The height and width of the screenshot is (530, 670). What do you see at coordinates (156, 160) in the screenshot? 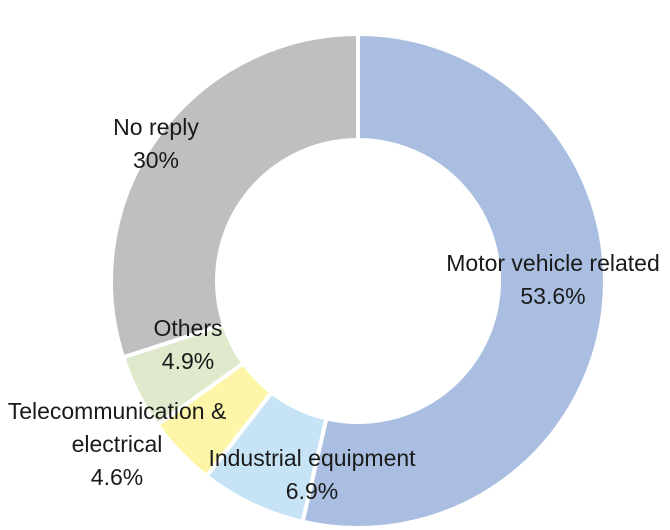
I see `slice-value-label: 30%` at bounding box center [156, 160].